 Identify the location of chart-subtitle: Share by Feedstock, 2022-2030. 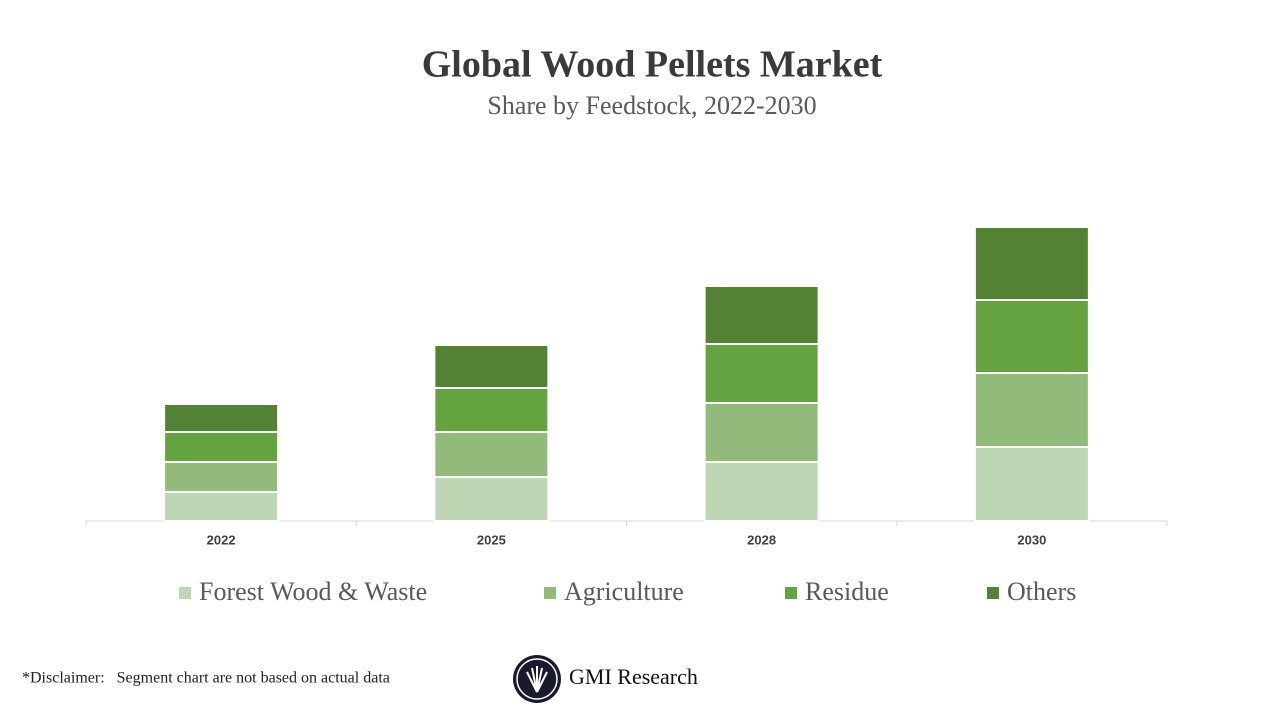
(651, 105).